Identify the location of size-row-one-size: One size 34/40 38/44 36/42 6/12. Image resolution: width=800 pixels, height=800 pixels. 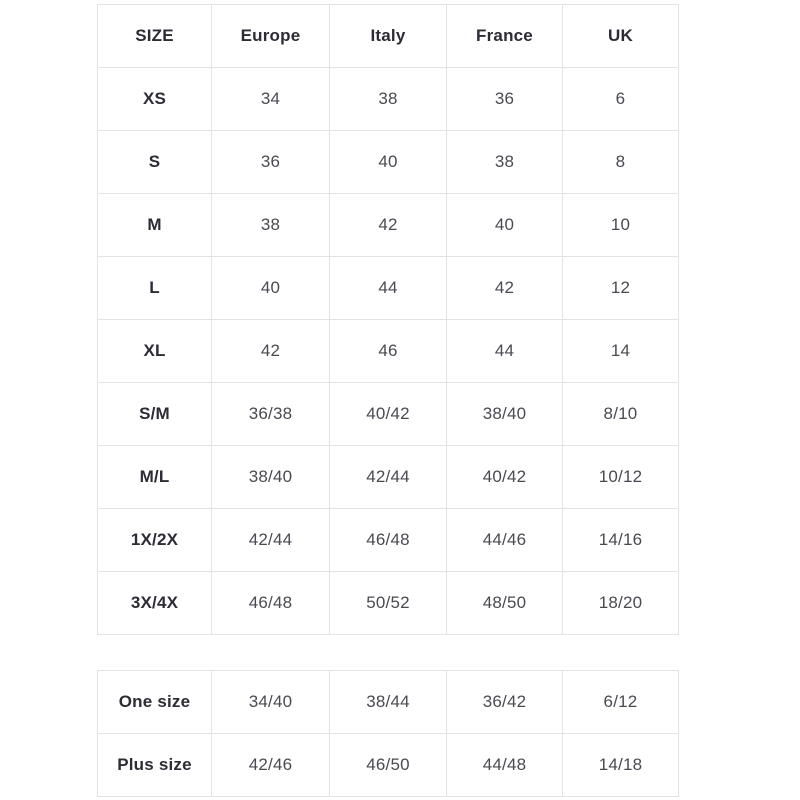
(388, 702).